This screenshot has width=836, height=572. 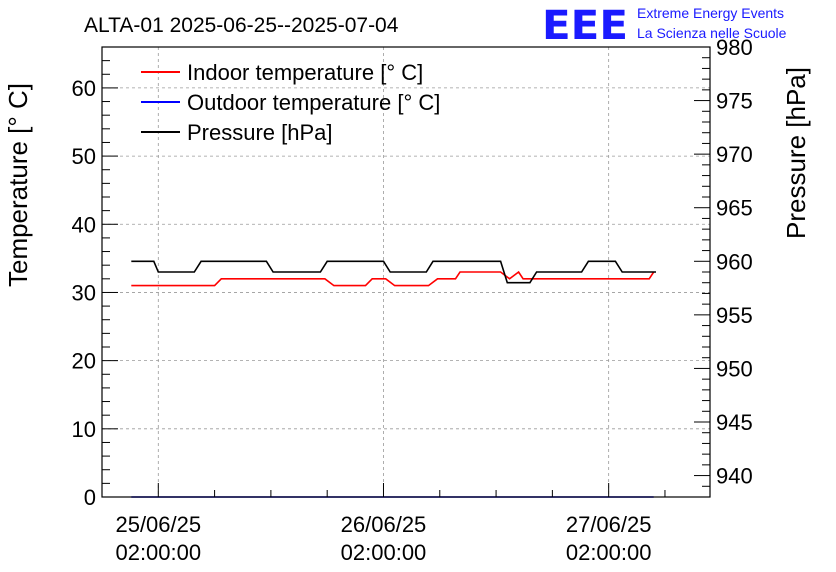 I want to click on y-tick-label: 40, so click(x=84, y=224).